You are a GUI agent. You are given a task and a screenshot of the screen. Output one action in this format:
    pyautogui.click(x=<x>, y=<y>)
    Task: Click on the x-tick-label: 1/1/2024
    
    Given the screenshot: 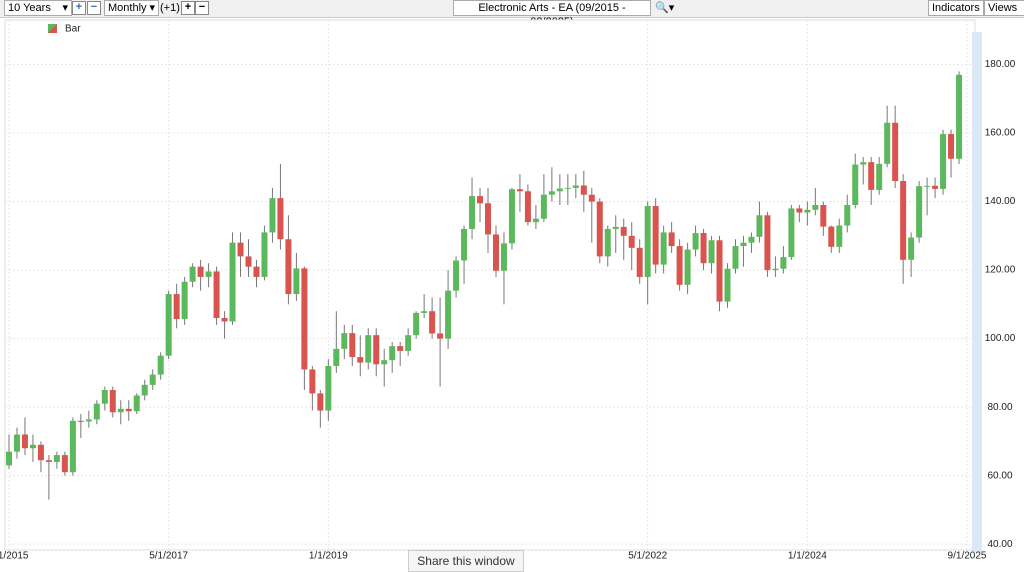 What is the action you would take?
    pyautogui.click(x=807, y=556)
    